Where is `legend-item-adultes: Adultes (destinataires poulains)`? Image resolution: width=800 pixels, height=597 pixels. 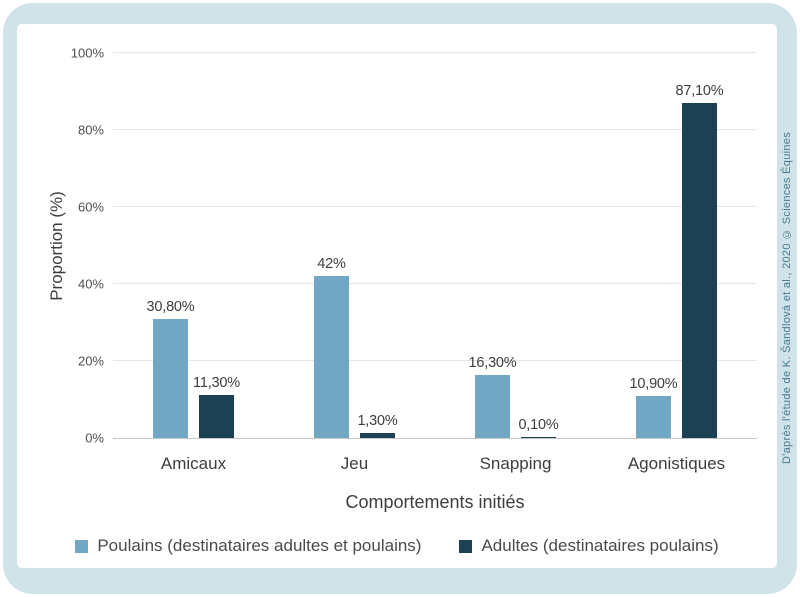 legend-item-adultes: Adultes (destinataires poulains) is located at coordinates (589, 546).